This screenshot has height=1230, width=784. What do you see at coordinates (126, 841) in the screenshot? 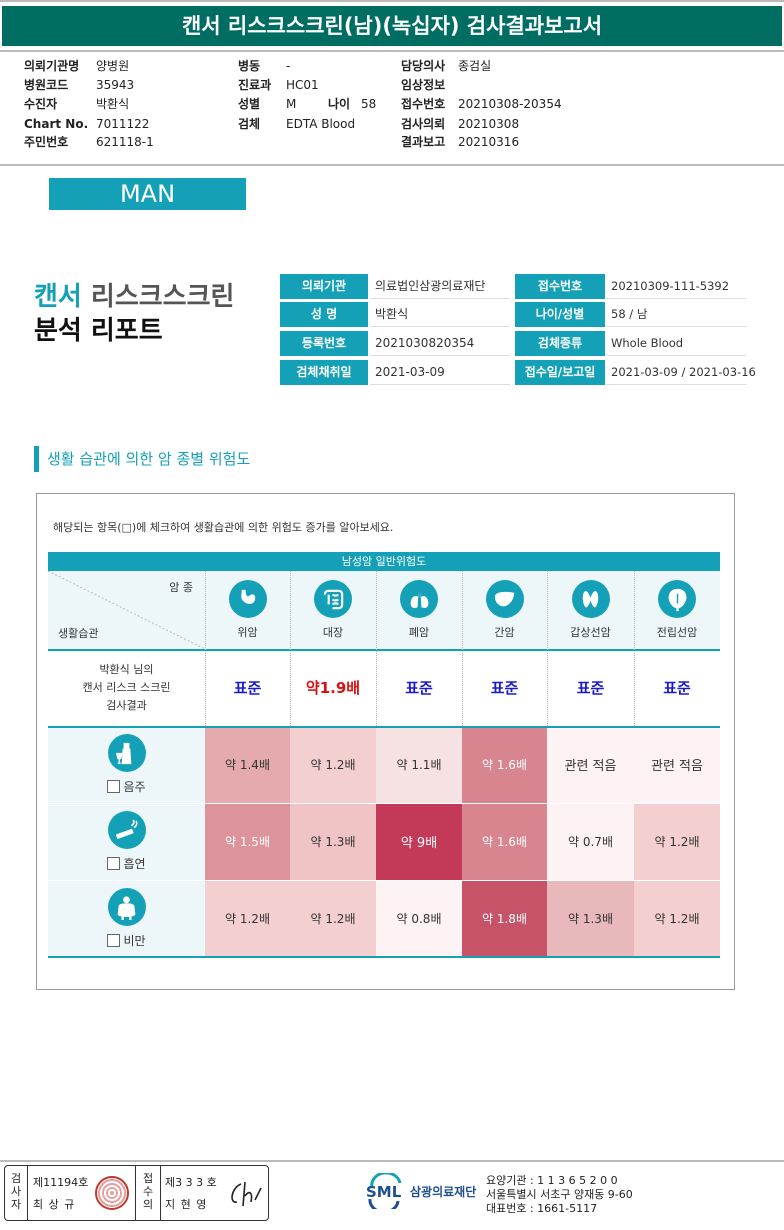
I see `habit-1-label: 흡연` at bounding box center [126, 841].